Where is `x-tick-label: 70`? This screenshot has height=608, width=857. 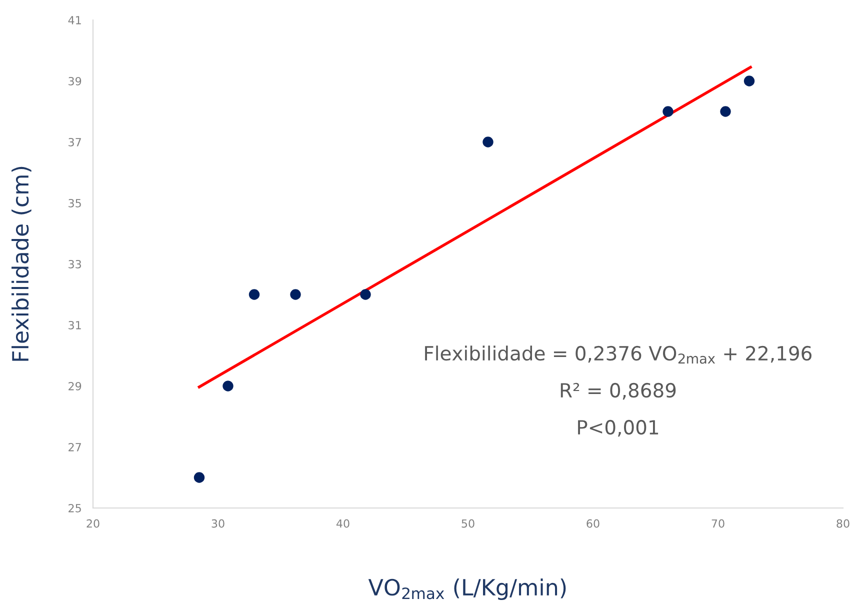
x-tick-label: 70 is located at coordinates (718, 523).